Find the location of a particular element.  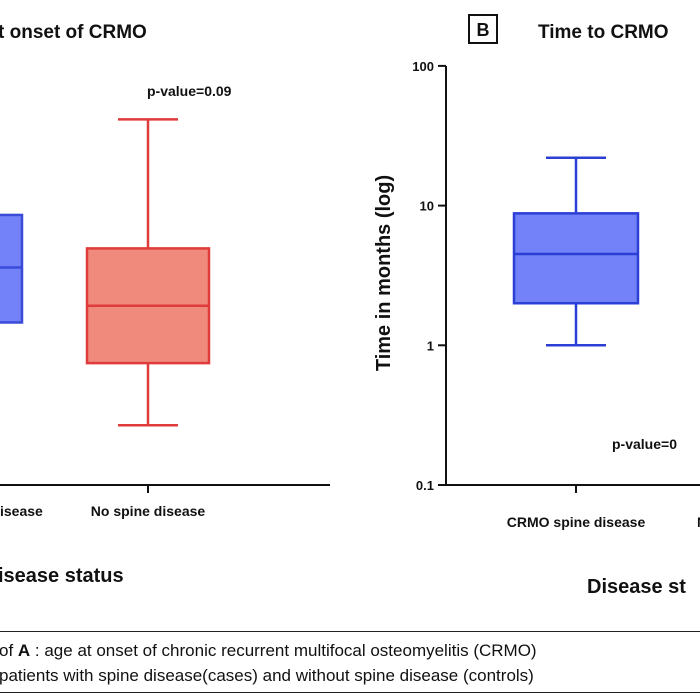

panel-b-y-axis-title: Time in months (log) is located at coordinates (384, 273).